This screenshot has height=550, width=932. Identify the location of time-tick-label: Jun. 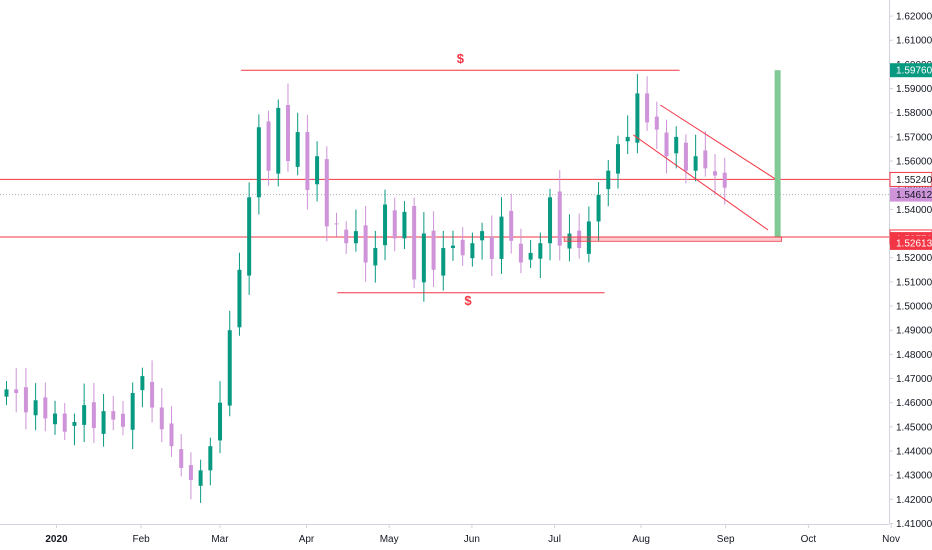
(472, 539).